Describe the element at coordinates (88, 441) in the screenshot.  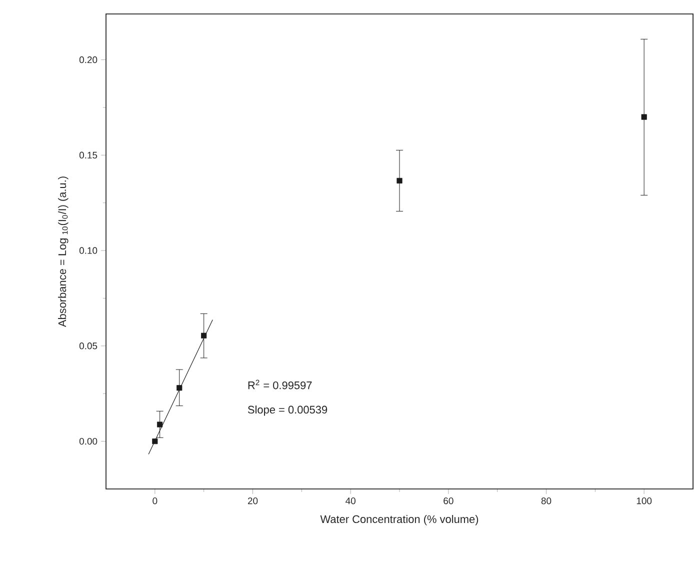
I see `y-tick-label: 0.00` at that location.